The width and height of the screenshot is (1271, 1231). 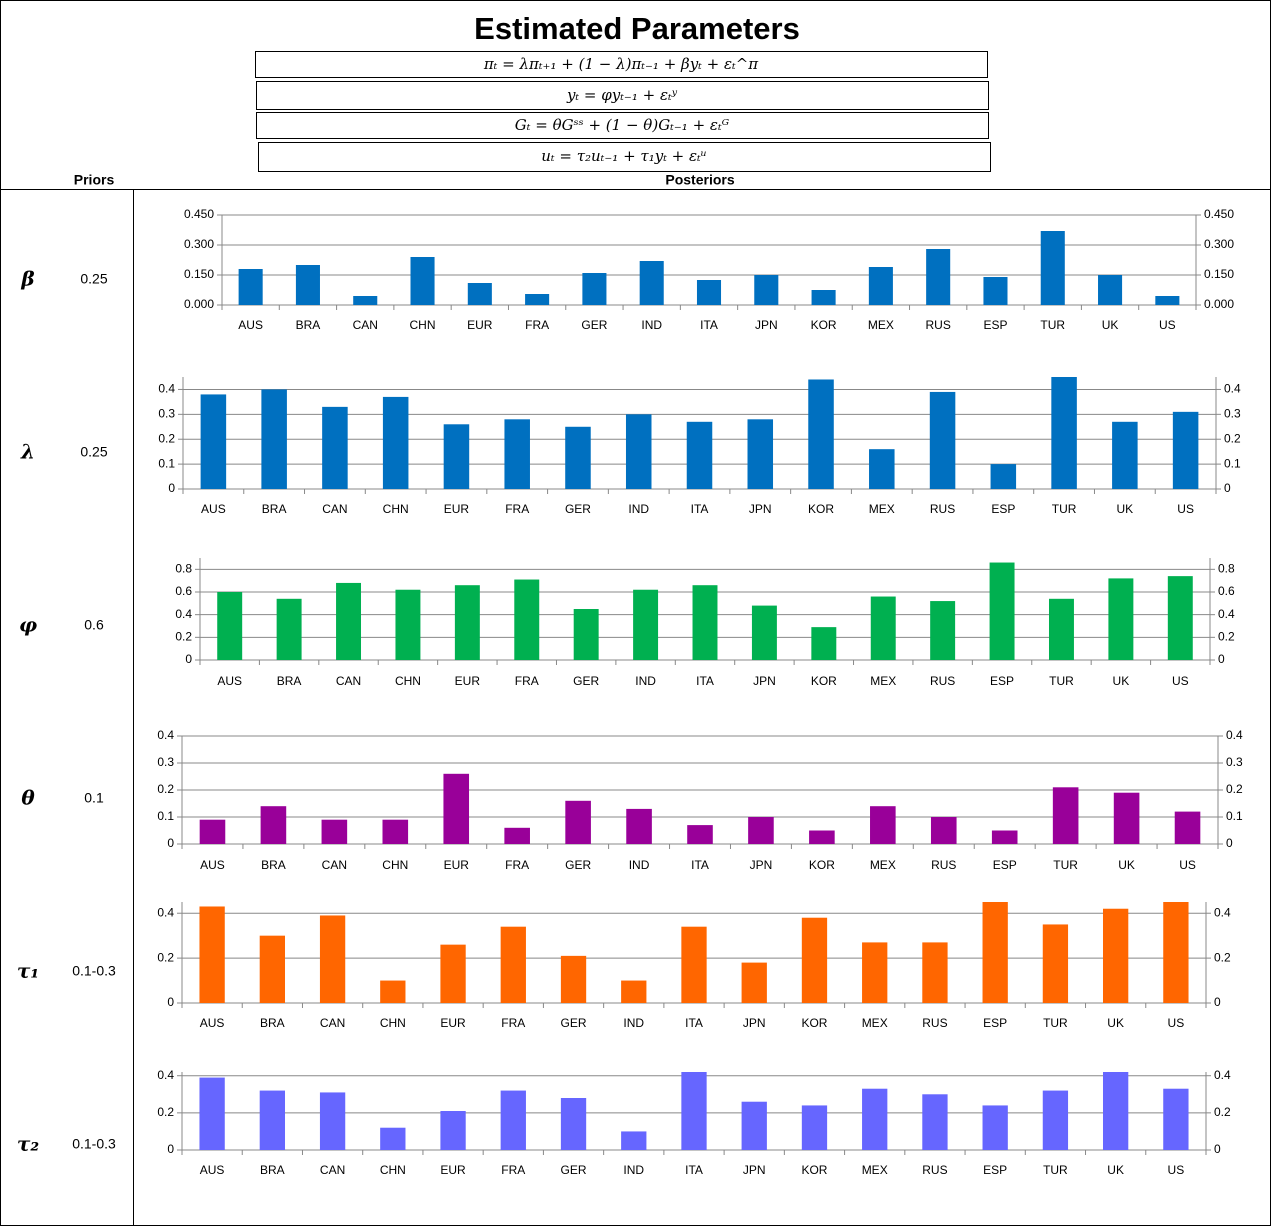 What do you see at coordinates (334, 865) in the screenshot?
I see `x-tick-label: CAN` at bounding box center [334, 865].